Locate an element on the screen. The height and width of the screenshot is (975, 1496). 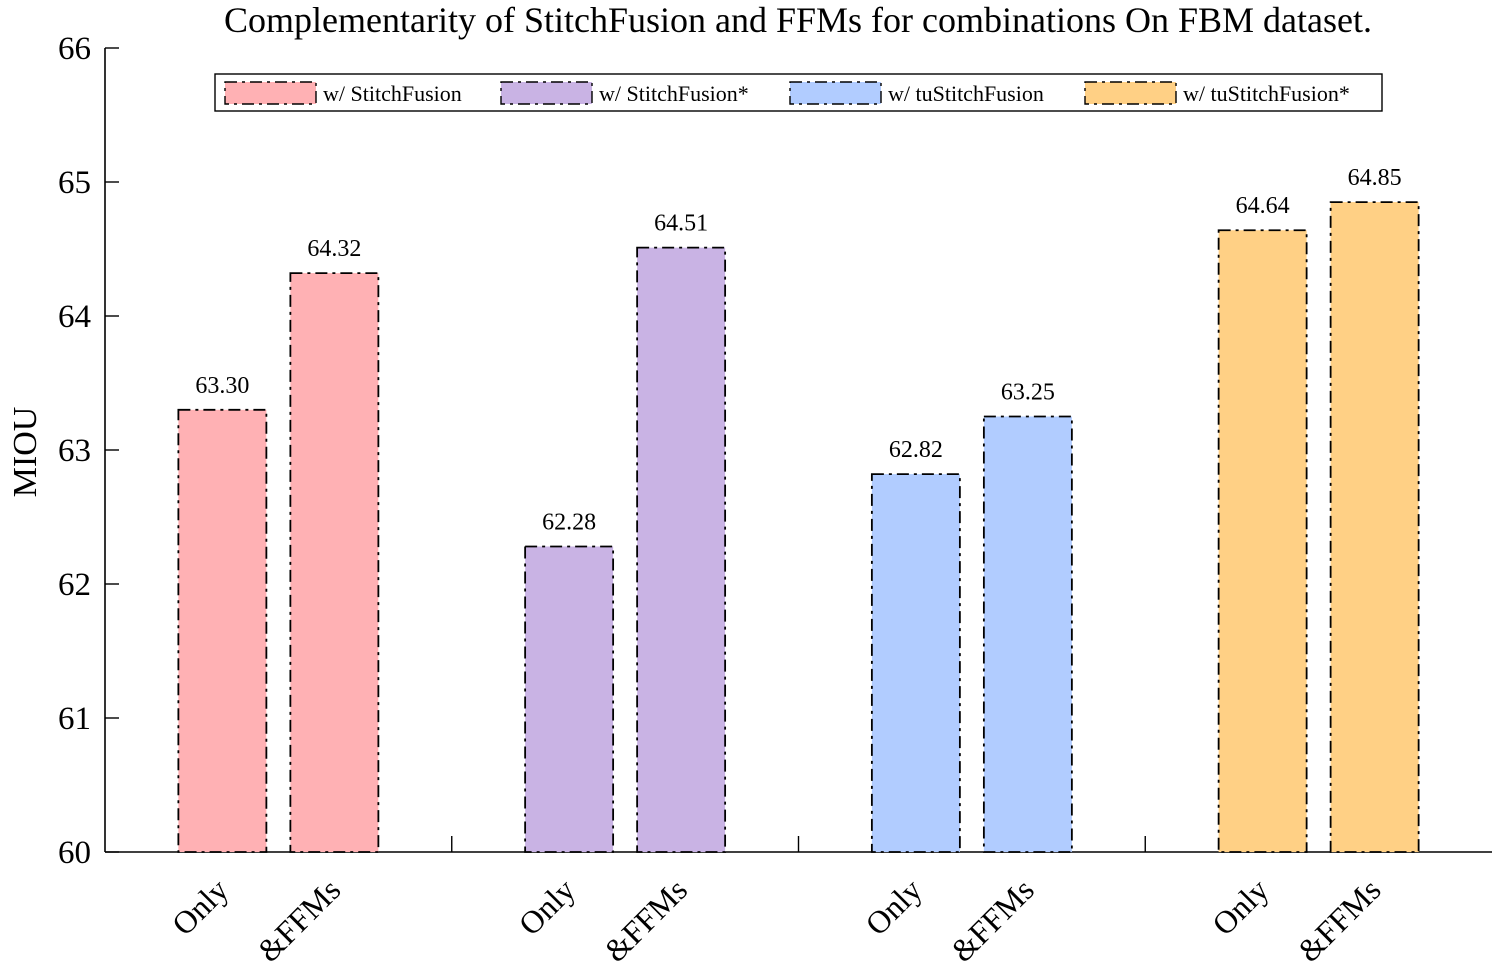
y-tick-label: 63 is located at coordinates (74, 451).